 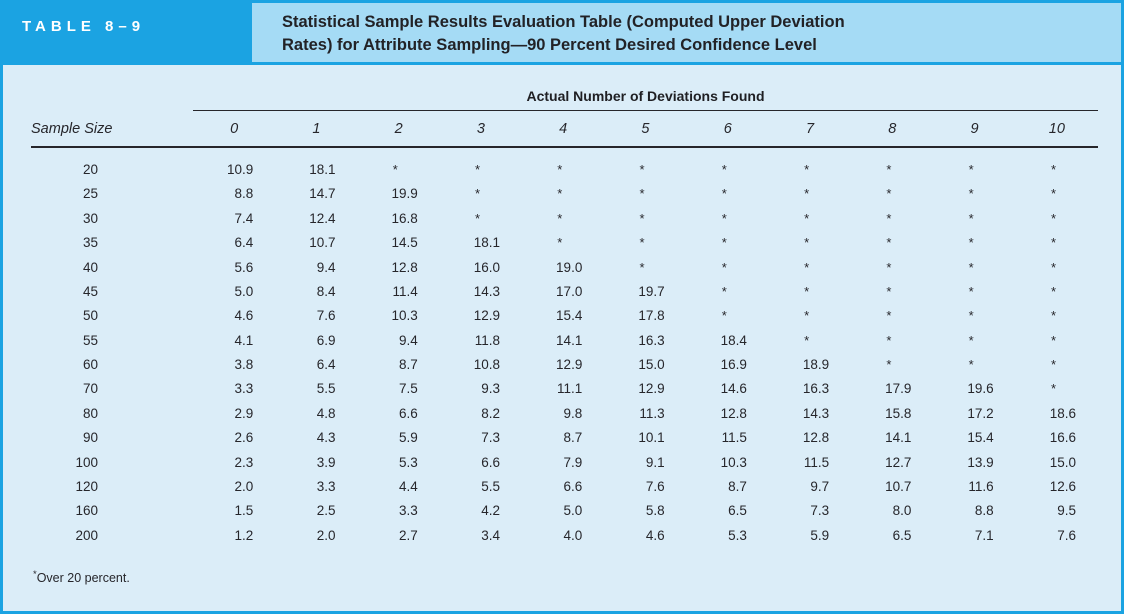 What do you see at coordinates (570, 389) in the screenshot?
I see `deviation-rate-value: 11.1` at bounding box center [570, 389].